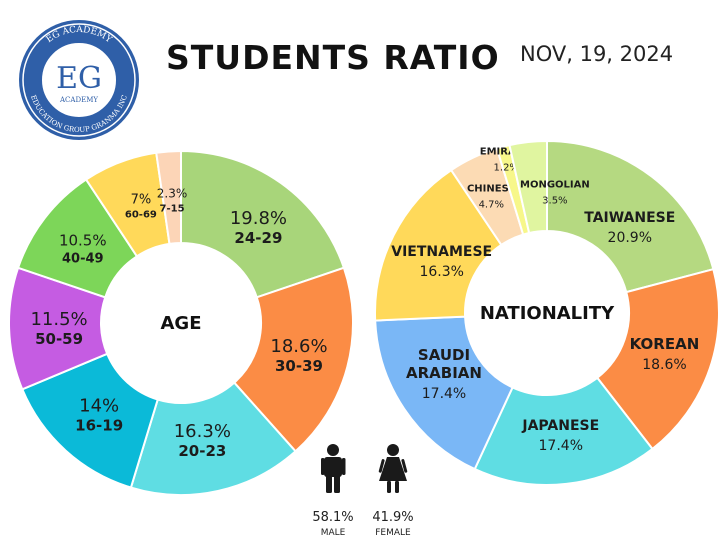 This screenshot has width=720, height=540. Describe the element at coordinates (83, 240) in the screenshot. I see `value-label-40-49: 10.5%` at that location.